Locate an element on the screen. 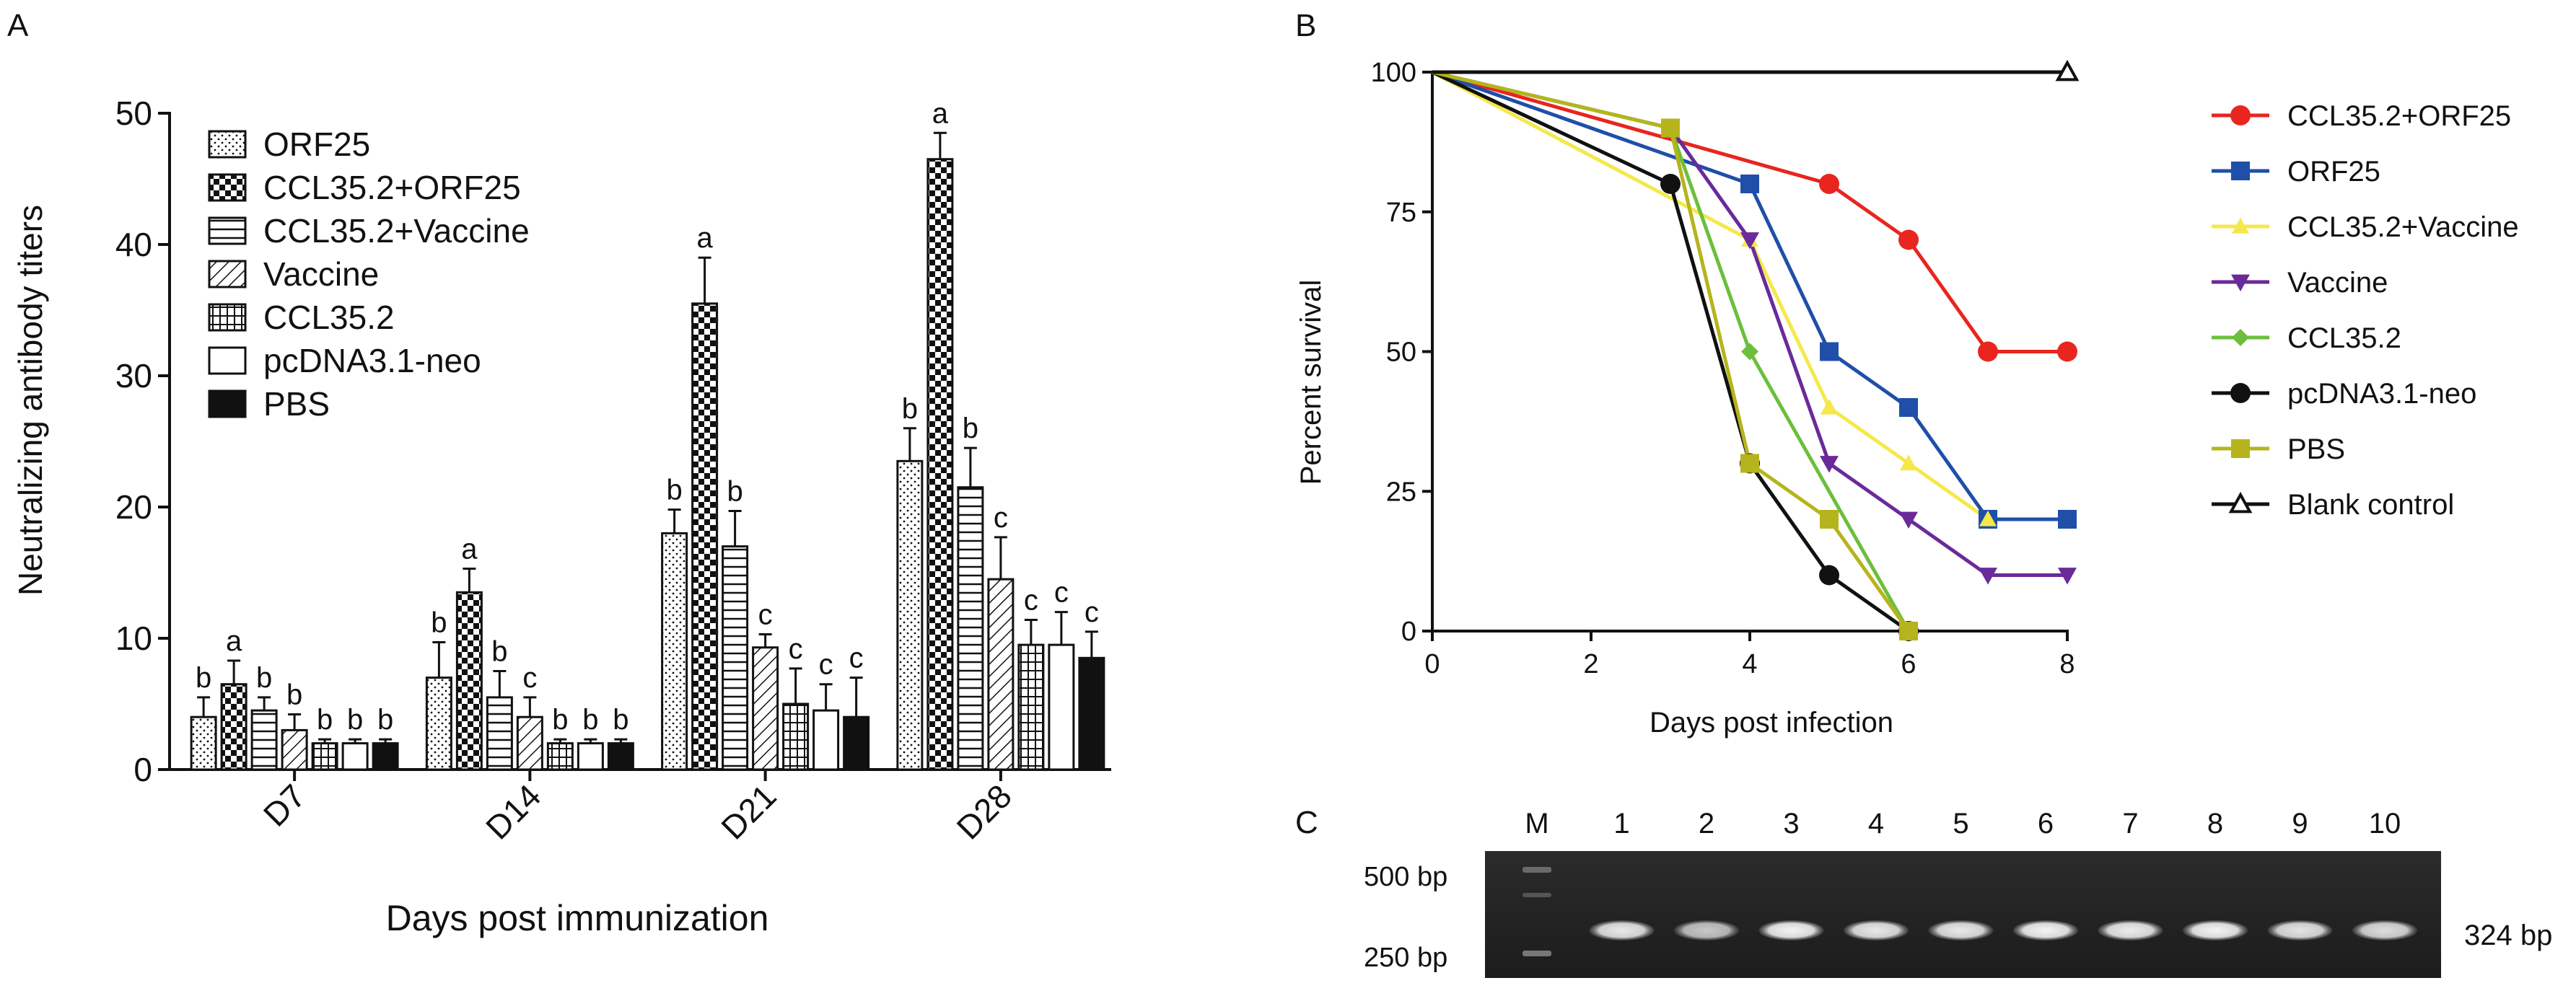 This screenshot has height=996, width=2576. panel-a-y-axis-label: Neutralizing antibody titers is located at coordinates (30, 400).